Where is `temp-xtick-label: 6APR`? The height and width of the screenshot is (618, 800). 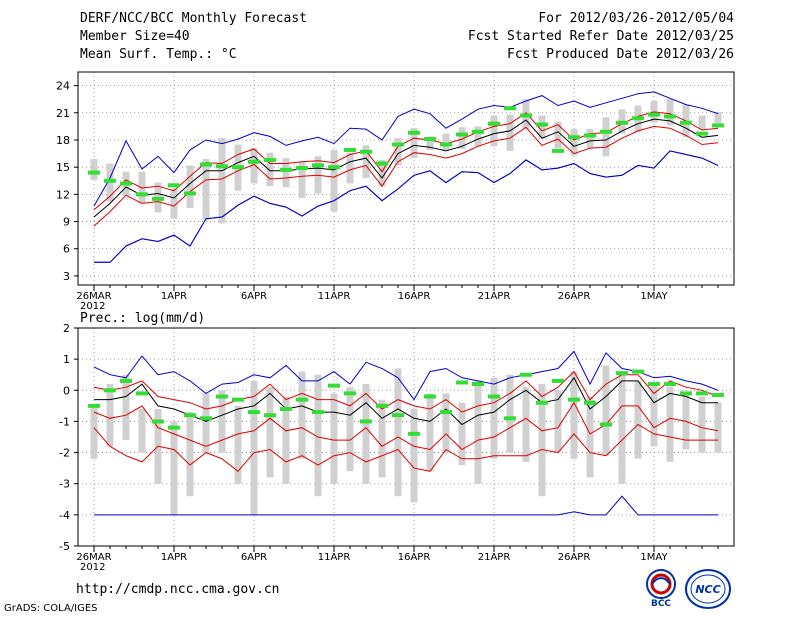 temp-xtick-label: 6APR is located at coordinates (254, 296).